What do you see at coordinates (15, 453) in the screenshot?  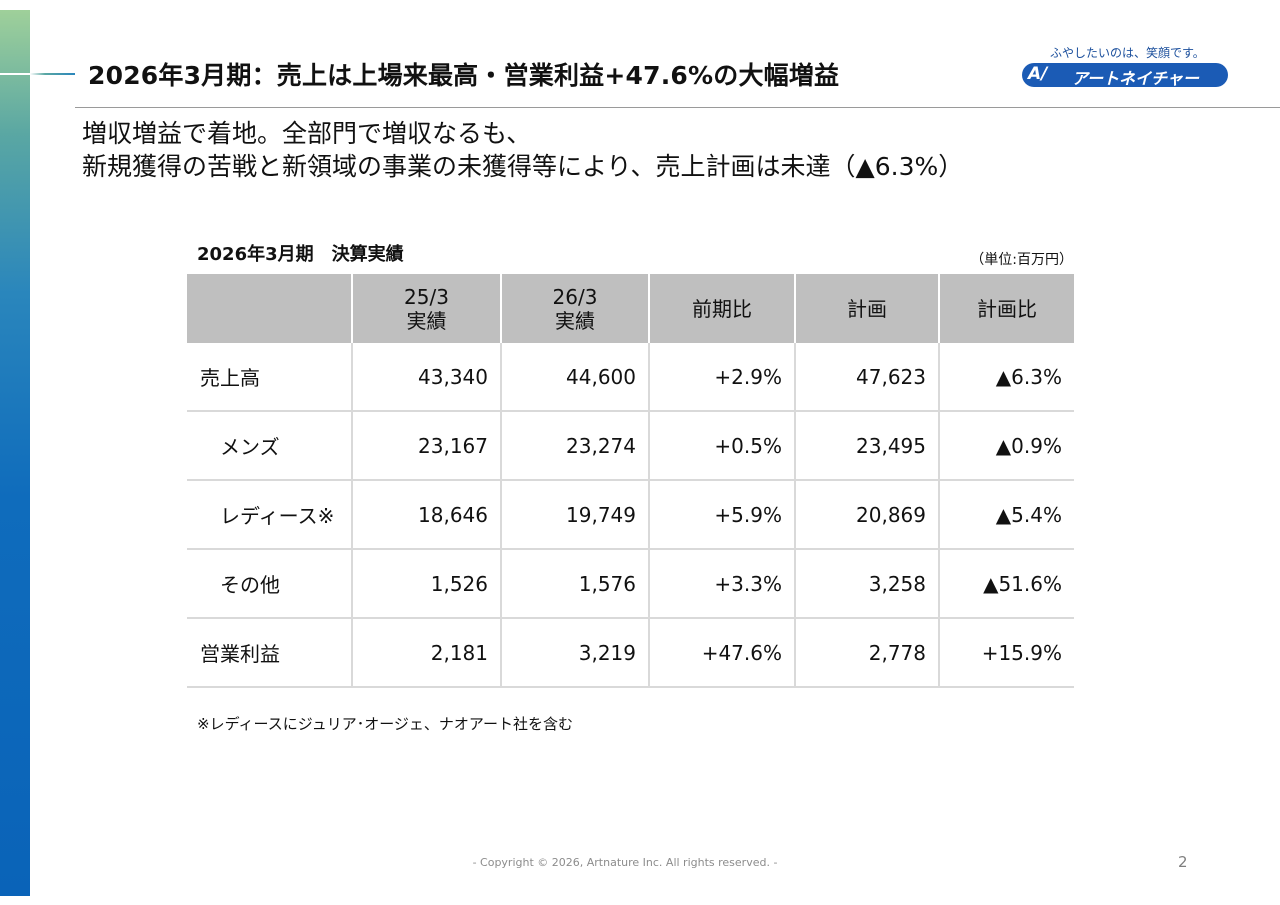 I see `side-accent-bar` at bounding box center [15, 453].